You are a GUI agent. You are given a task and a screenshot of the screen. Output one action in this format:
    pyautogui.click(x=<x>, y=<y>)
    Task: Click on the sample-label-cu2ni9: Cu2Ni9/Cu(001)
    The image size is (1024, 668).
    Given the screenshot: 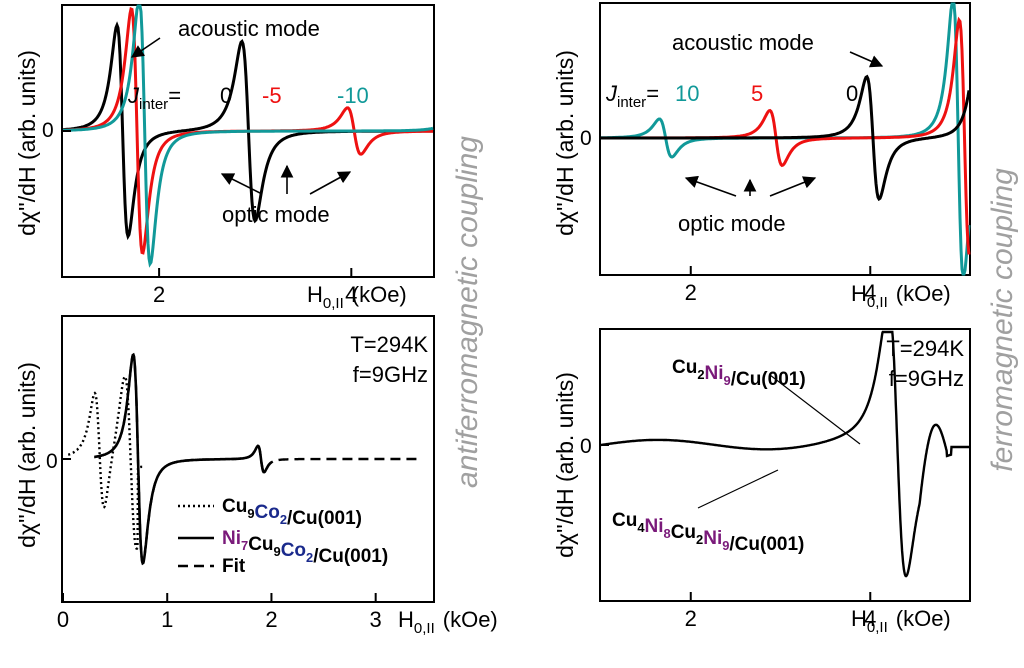 What is the action you would take?
    pyautogui.click(x=739, y=373)
    